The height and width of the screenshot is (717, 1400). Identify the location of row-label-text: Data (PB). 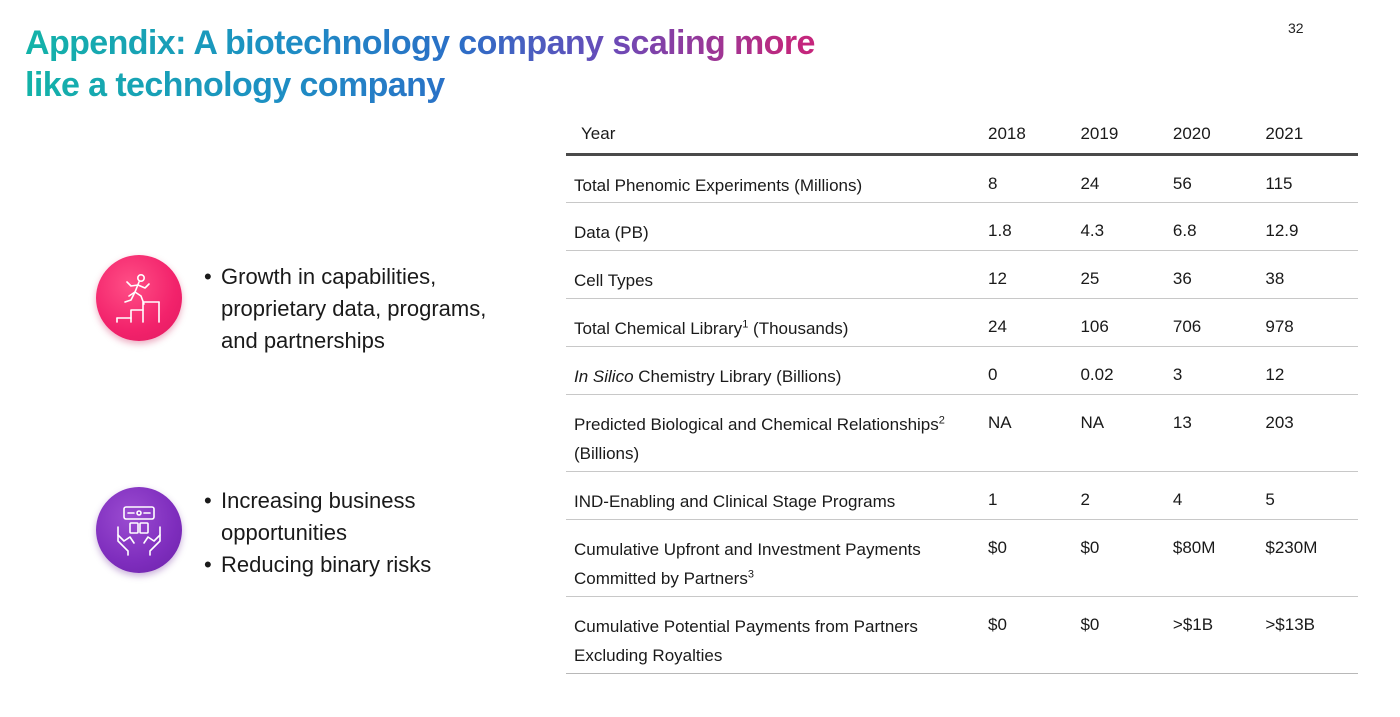
(611, 232).